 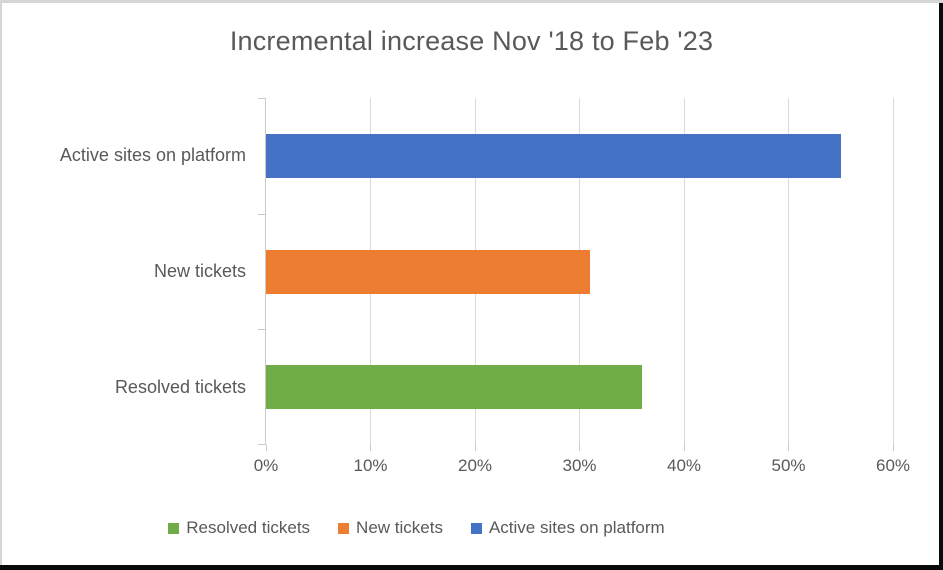 I want to click on x-tick-label: 30%, so click(x=579, y=465).